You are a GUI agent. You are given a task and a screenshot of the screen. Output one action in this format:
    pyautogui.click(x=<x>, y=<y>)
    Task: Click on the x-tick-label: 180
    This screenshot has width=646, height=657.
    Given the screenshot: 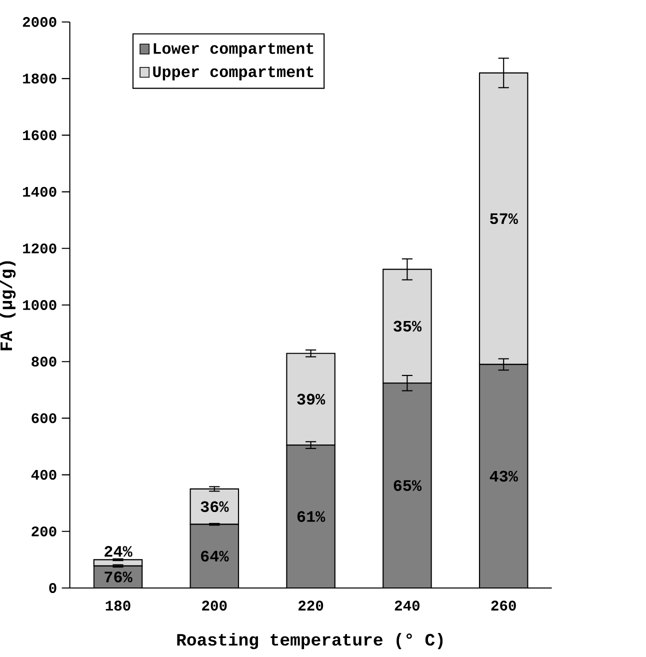 What is the action you would take?
    pyautogui.click(x=118, y=605)
    